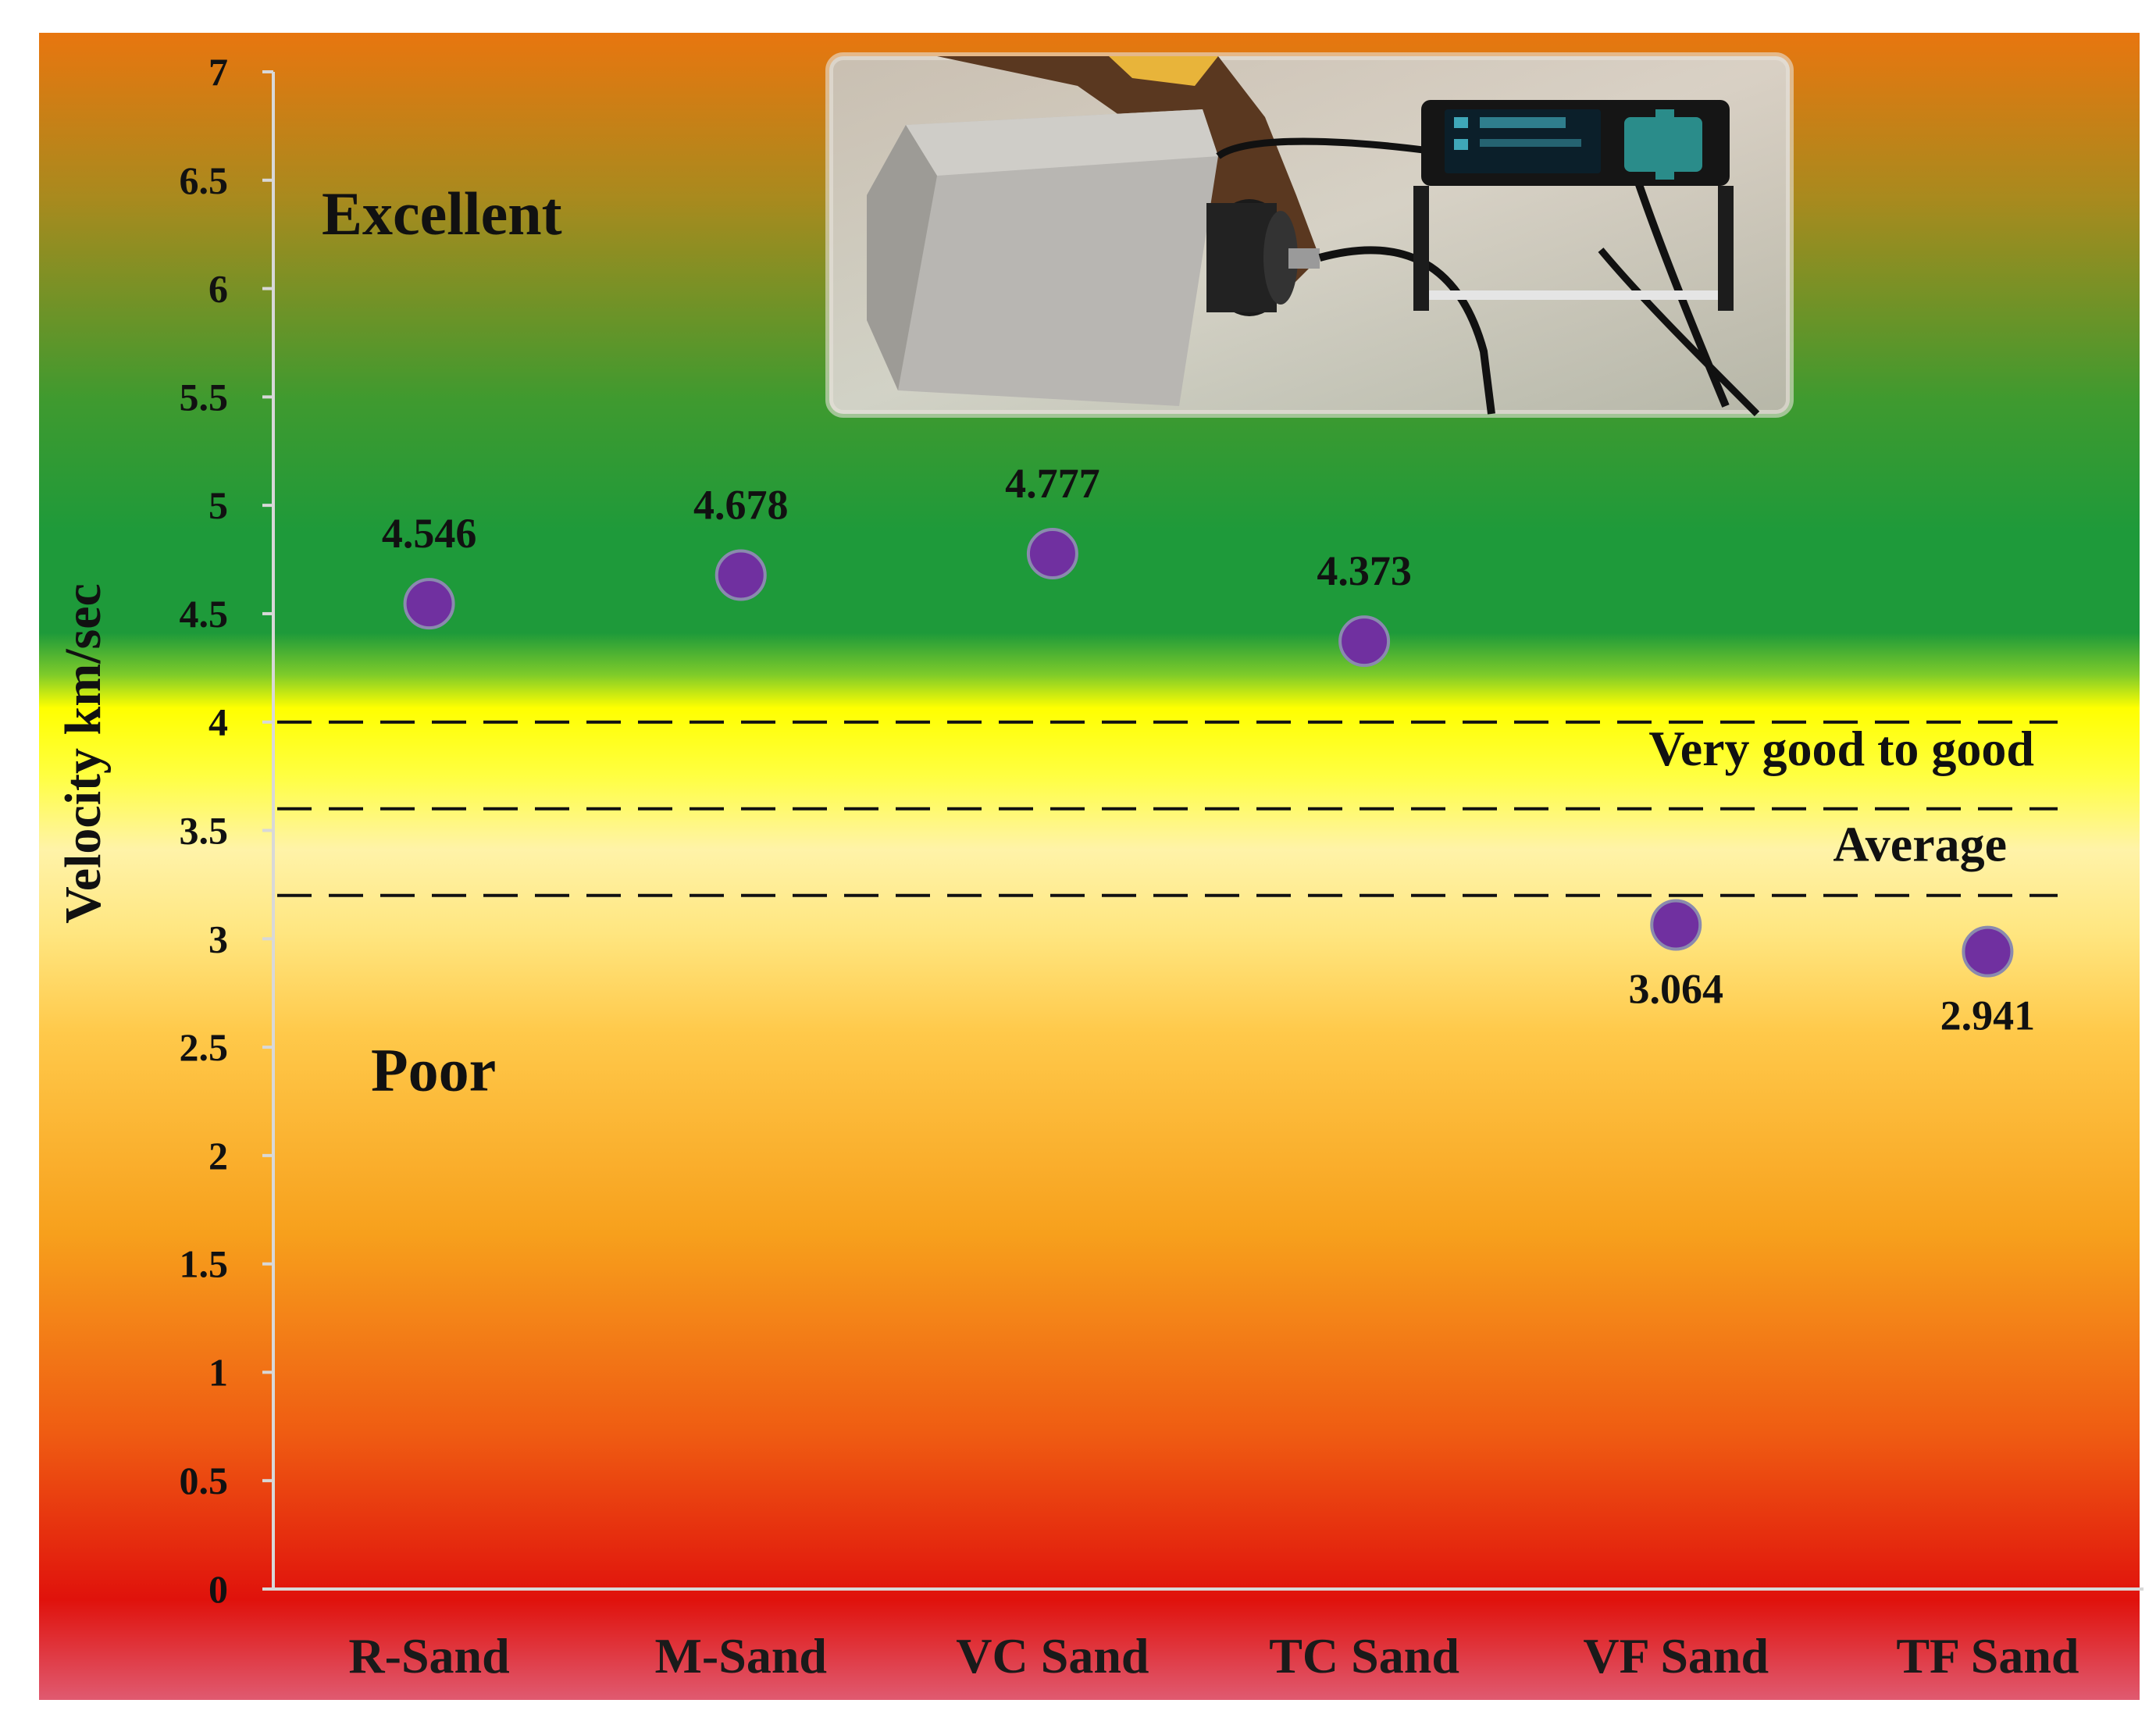 This screenshot has width=2156, height=1721. What do you see at coordinates (741, 505) in the screenshot?
I see `data-value-label: 4.678` at bounding box center [741, 505].